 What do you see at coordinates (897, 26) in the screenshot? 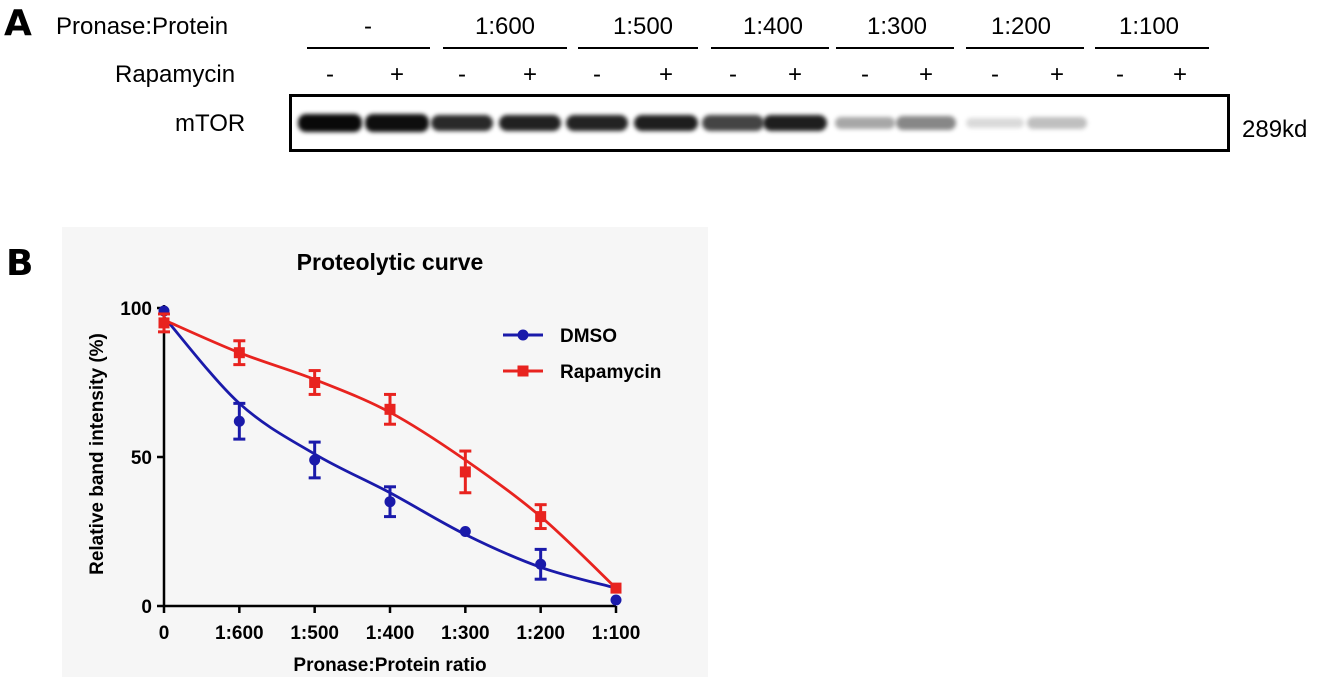
I see `ratio-group-label: 1:300` at bounding box center [897, 26].